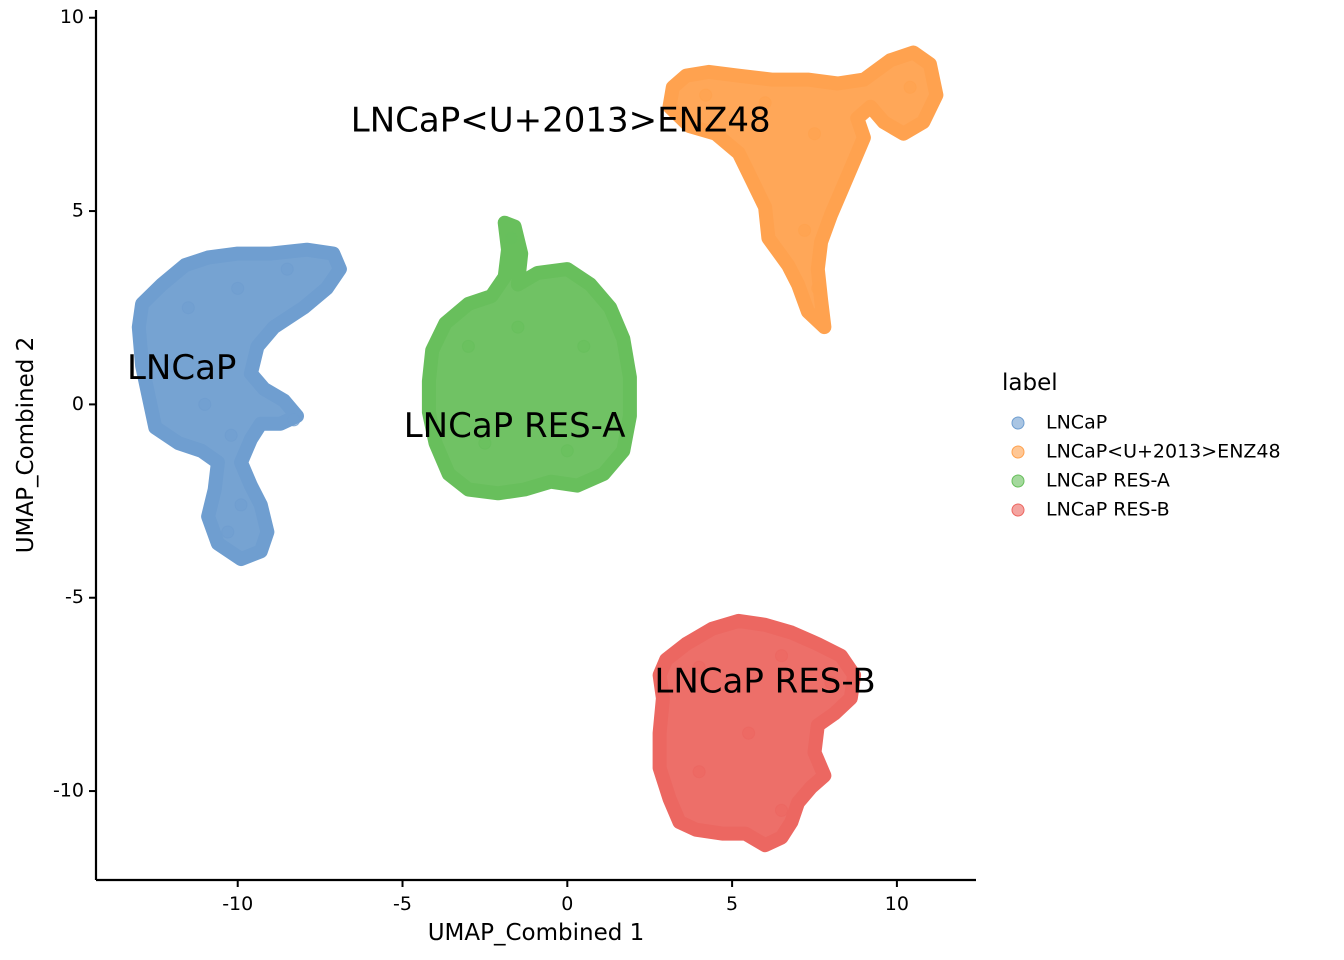 The image size is (1344, 960). What do you see at coordinates (764, 681) in the screenshot?
I see `cluster-label-lncap-res-b: LNCaP RES-B` at bounding box center [764, 681].